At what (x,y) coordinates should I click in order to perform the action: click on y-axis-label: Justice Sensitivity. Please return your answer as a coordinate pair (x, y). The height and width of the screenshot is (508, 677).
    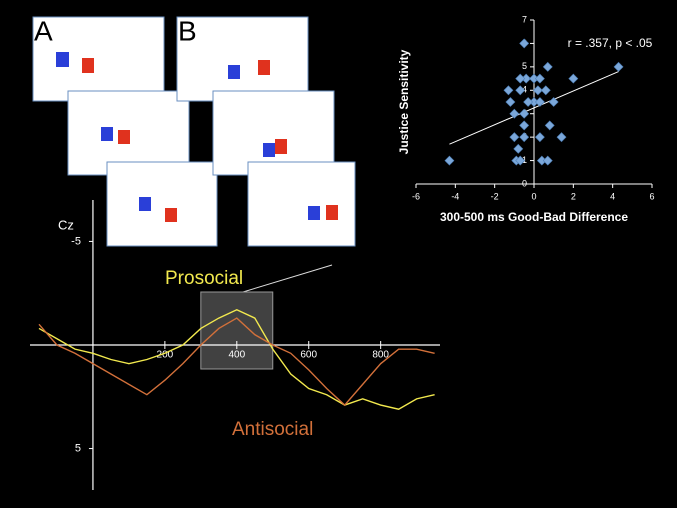
    Looking at the image, I should click on (404, 101).